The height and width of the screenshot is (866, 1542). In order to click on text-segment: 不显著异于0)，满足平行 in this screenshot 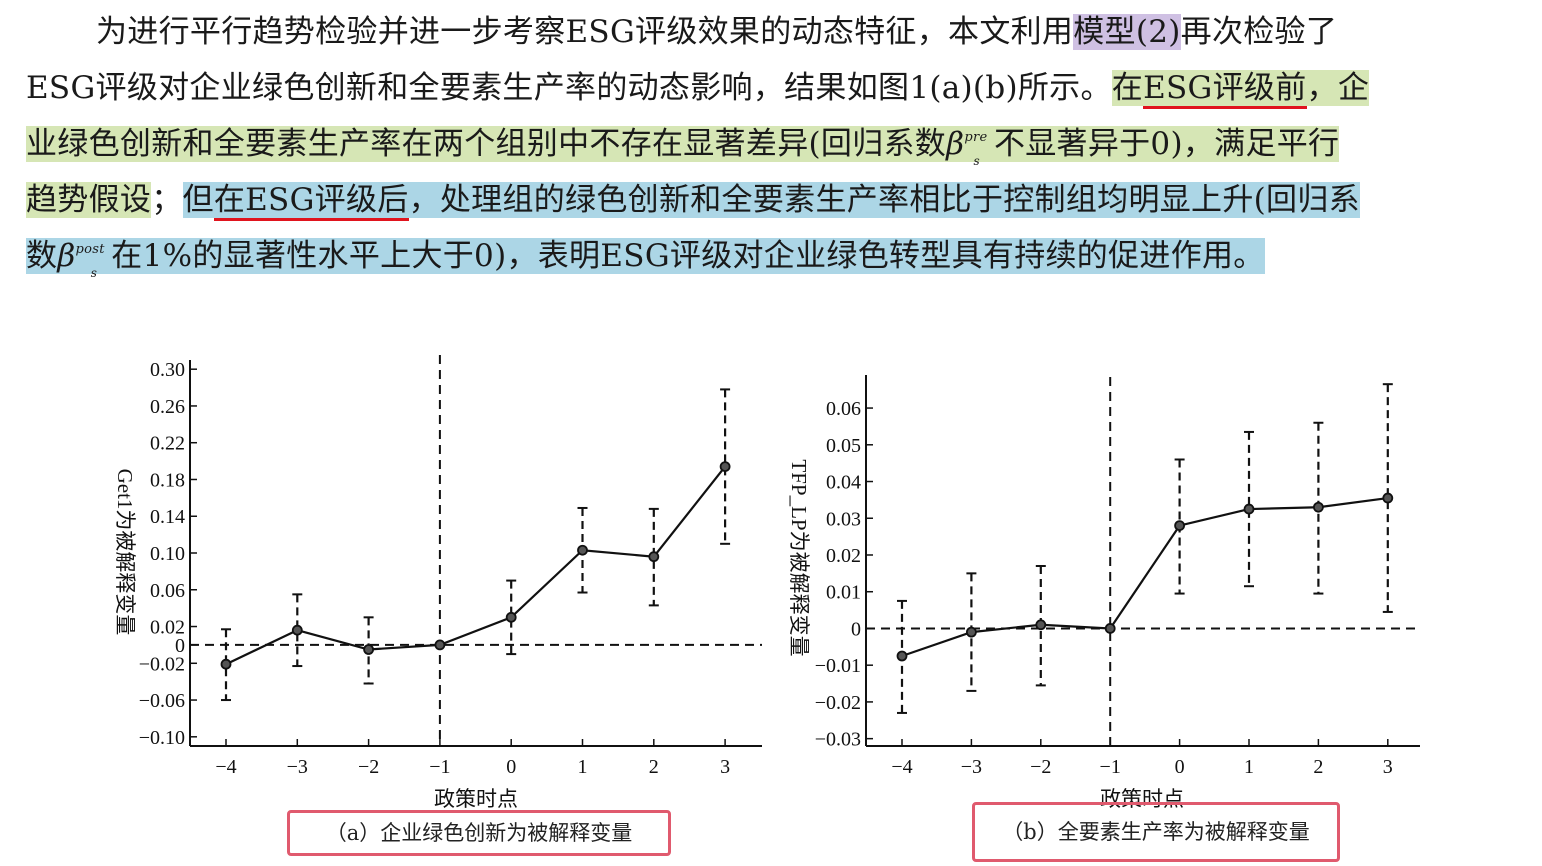, I will do `click(1166, 144)`.